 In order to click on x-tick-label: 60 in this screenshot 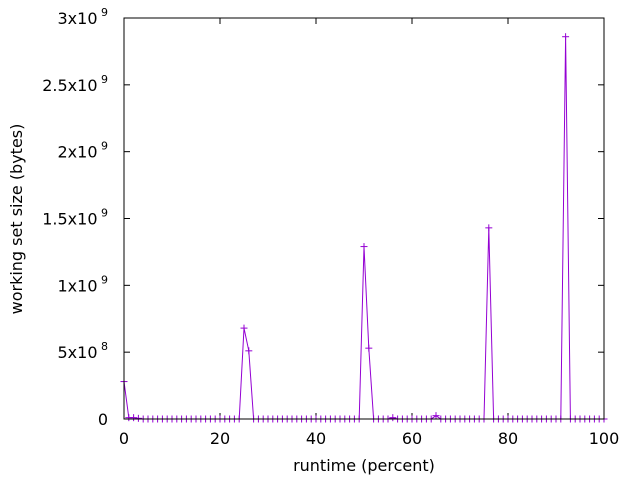, I will do `click(412, 438)`.